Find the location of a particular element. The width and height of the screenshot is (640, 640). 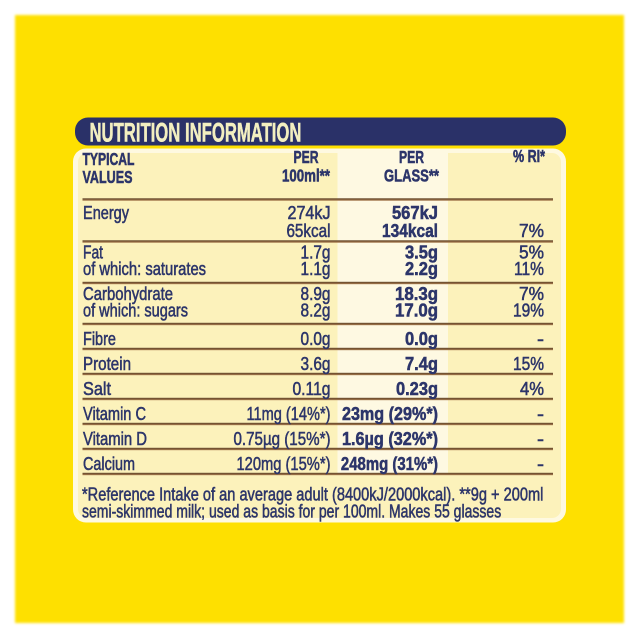

svg-text: 1.7g is located at coordinates (315, 252).